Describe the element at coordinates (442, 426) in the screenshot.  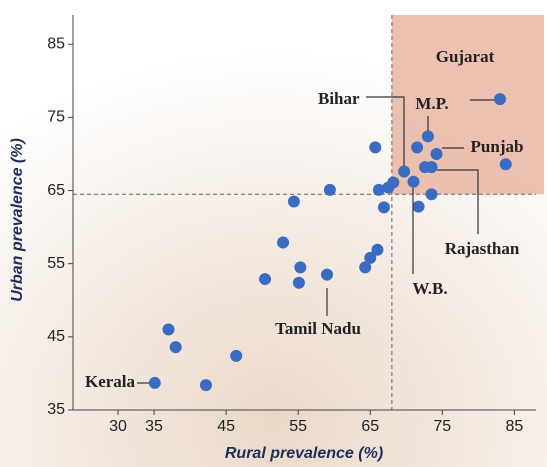
I see `x-tick-label: 75` at that location.